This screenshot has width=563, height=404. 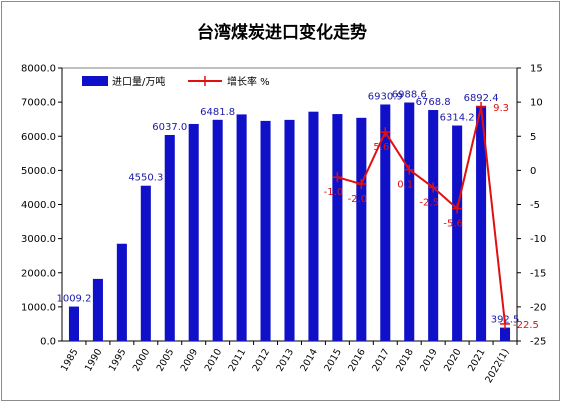 I want to click on y-right-tick-label: -15, so click(x=538, y=273).